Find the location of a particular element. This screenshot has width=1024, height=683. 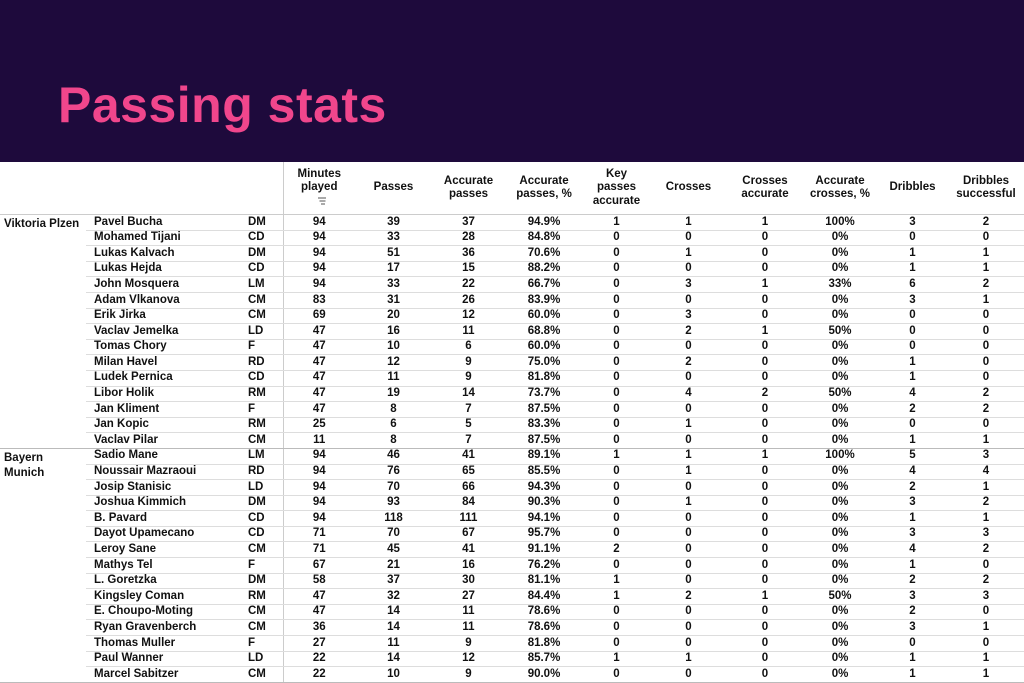

player-name: Milan Havel is located at coordinates (166, 362).